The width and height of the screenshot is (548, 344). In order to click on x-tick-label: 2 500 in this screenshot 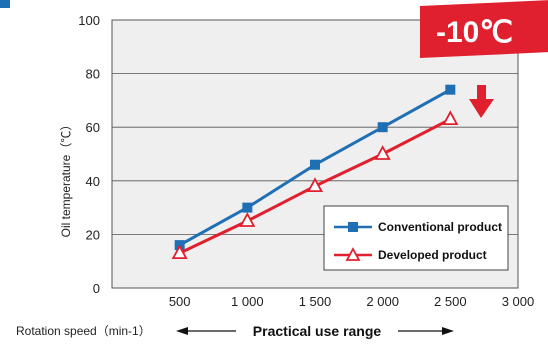, I will do `click(450, 301)`.